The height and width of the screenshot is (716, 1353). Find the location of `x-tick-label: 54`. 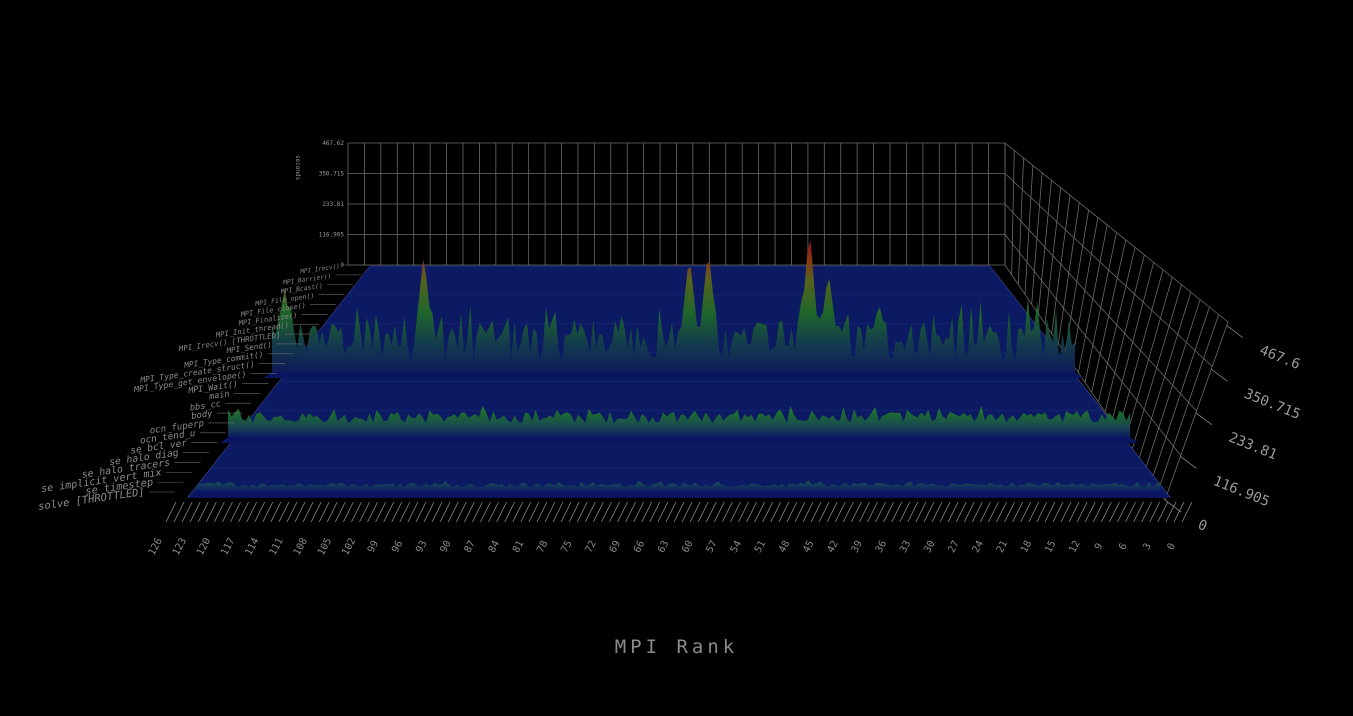

x-tick-label: 54 is located at coordinates (736, 547).